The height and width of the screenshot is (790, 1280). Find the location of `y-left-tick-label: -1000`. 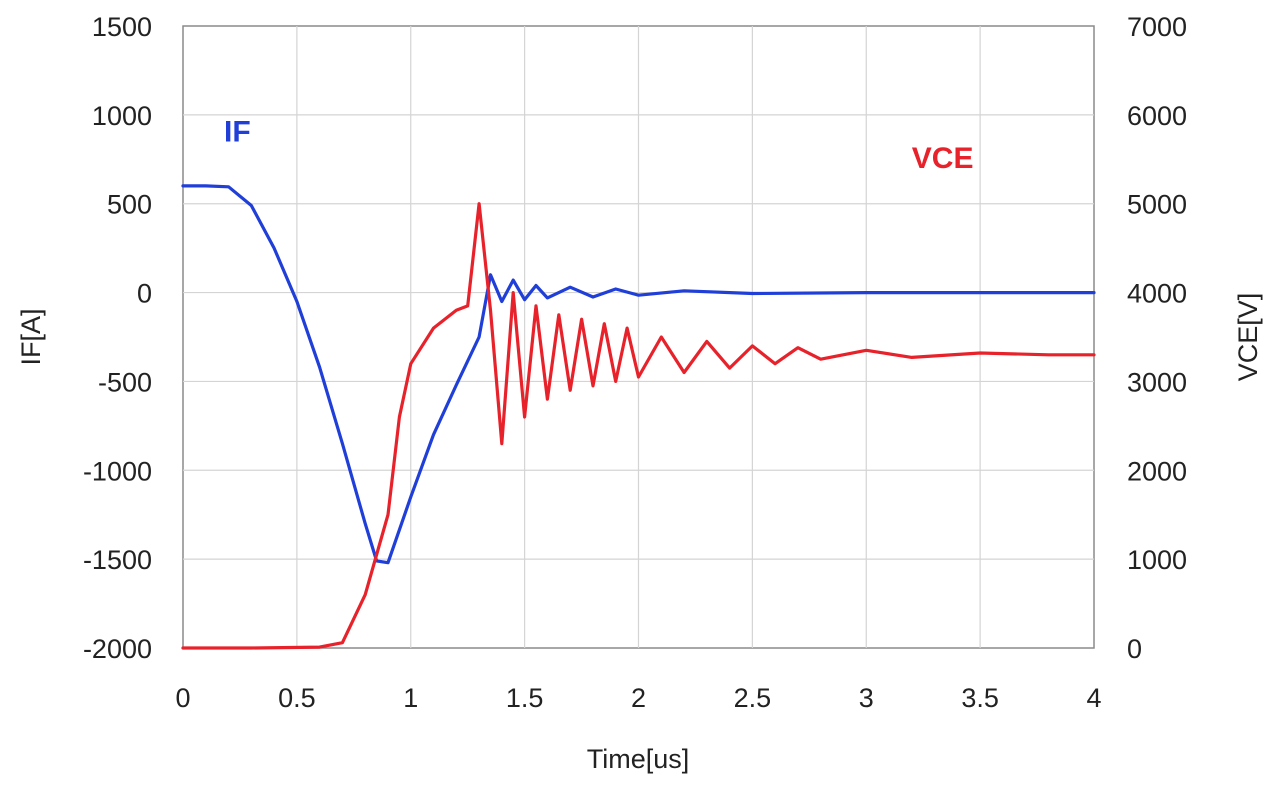

y-left-tick-label: -1000 is located at coordinates (117, 471).